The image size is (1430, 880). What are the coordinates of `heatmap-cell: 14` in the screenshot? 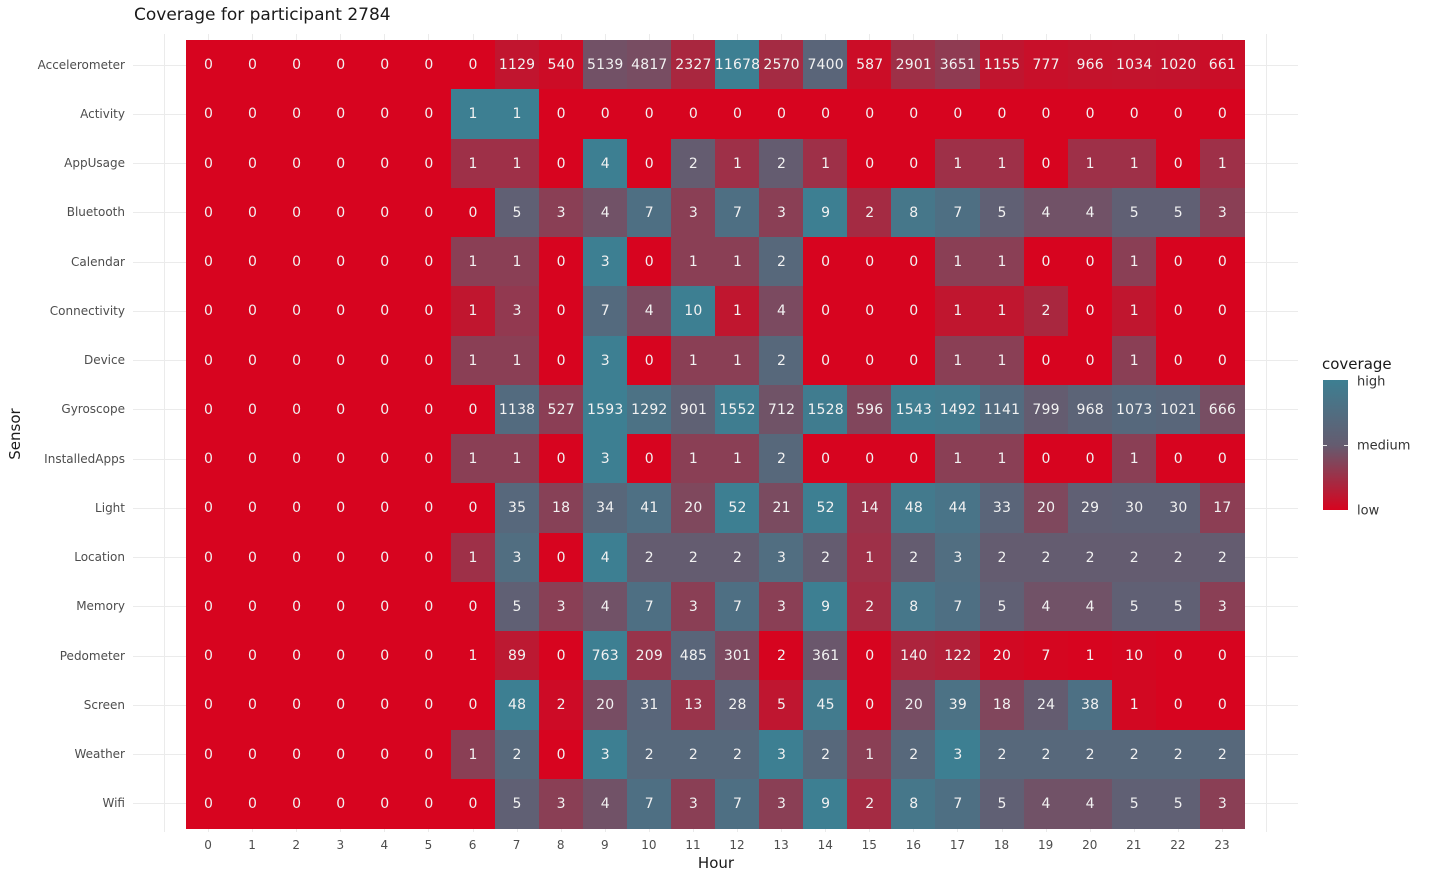 It's located at (870, 508).